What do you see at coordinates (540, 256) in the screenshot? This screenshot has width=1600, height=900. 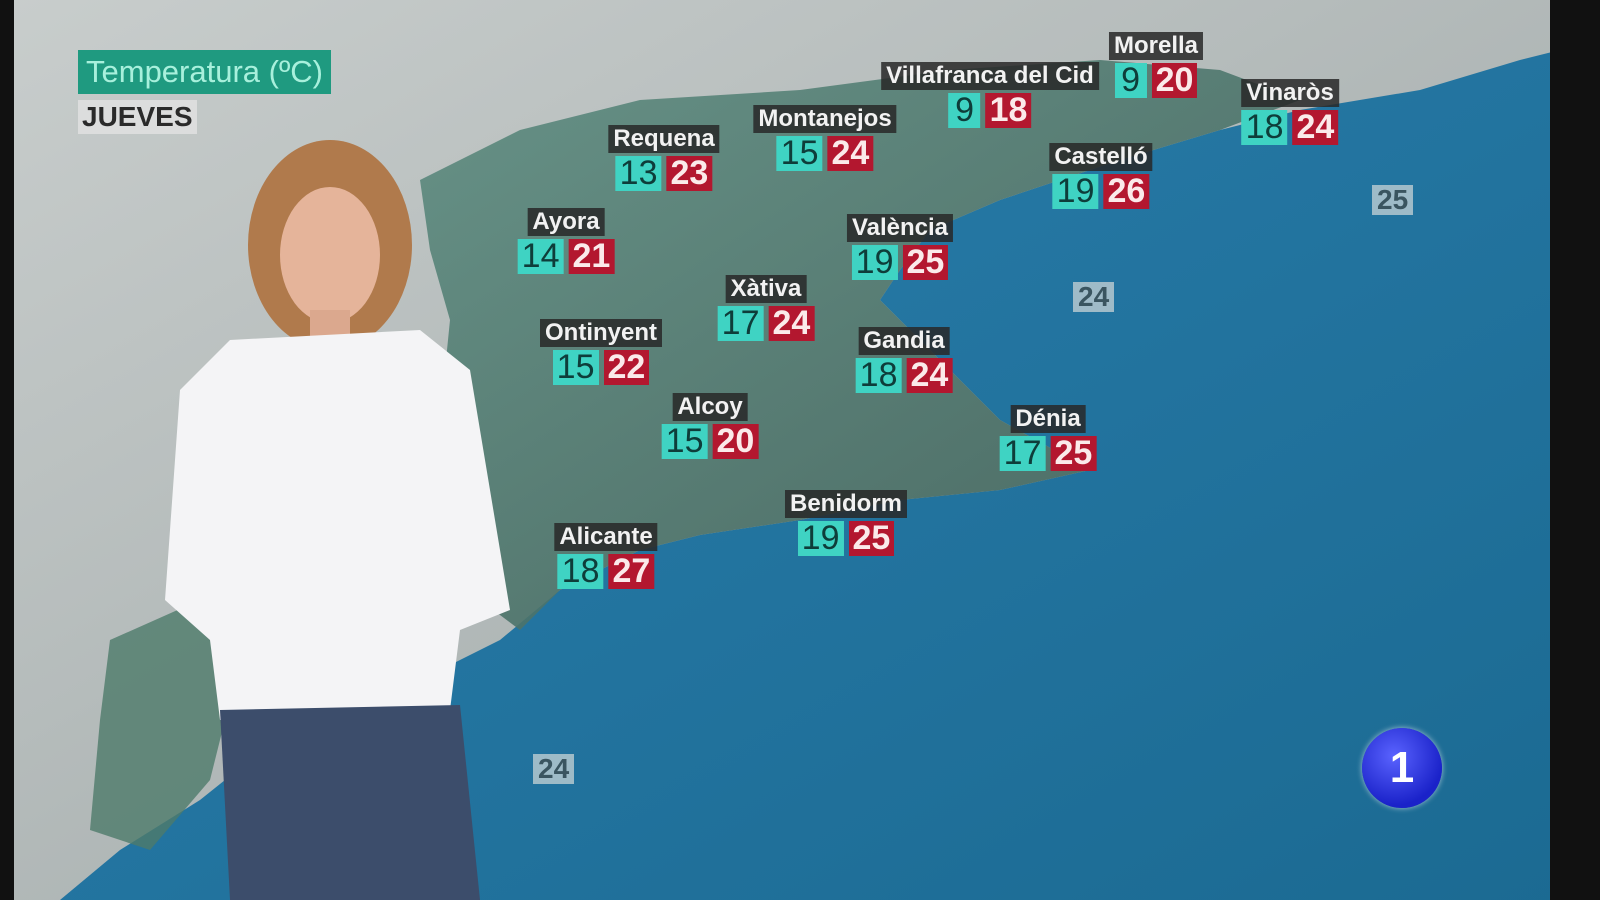 I see `min-temperature: 14` at bounding box center [540, 256].